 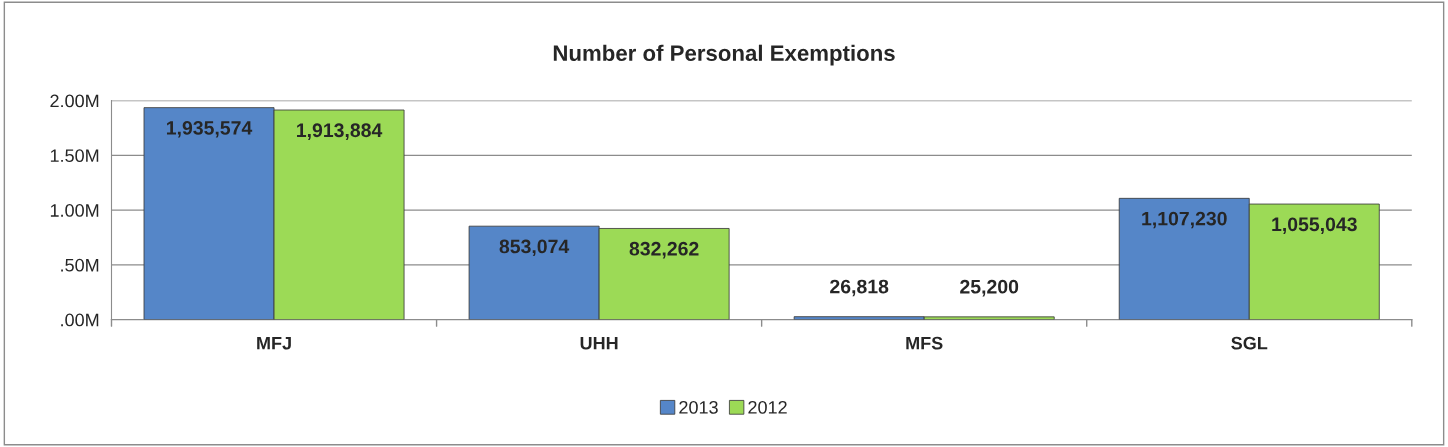 What do you see at coordinates (1184, 220) in the screenshot?
I see `data-label: 1,107,230` at bounding box center [1184, 220].